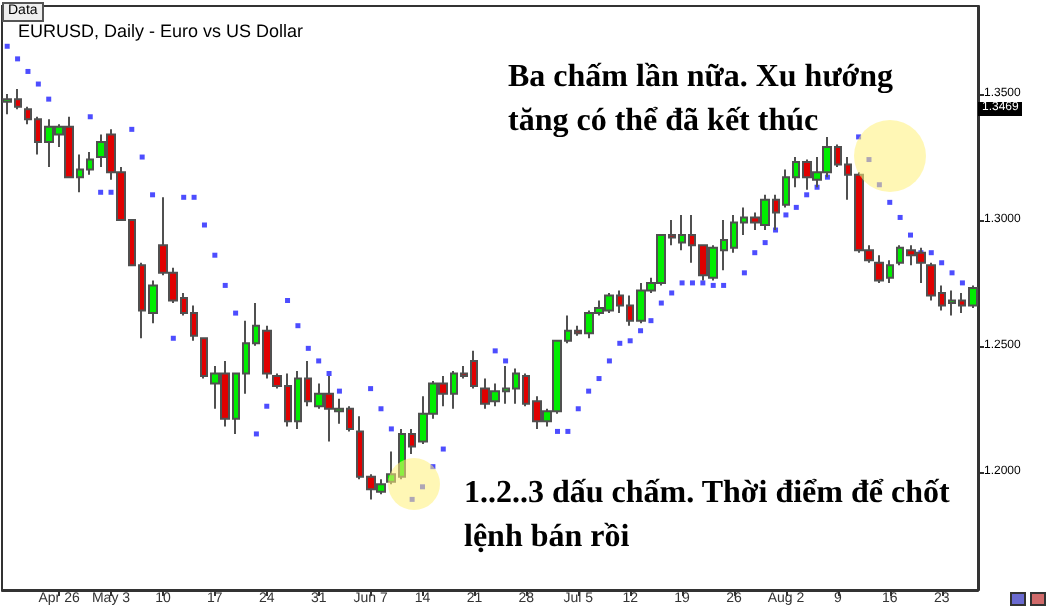 Image resolution: width=1050 pixels, height=608 pixels. Describe the element at coordinates (161, 31) in the screenshot. I see `text: EURUSD, Daily - Euro vs US Dollar` at that location.